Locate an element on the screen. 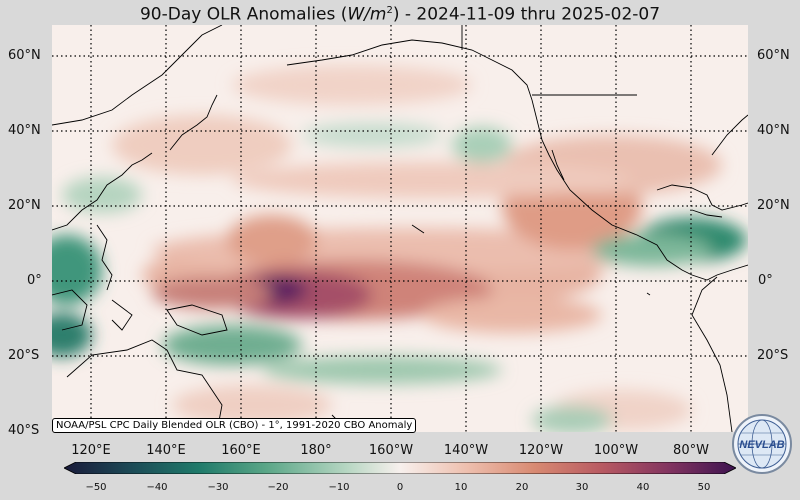 This screenshot has width=800, height=500. lon-label-80w: 80°W is located at coordinates (691, 450).